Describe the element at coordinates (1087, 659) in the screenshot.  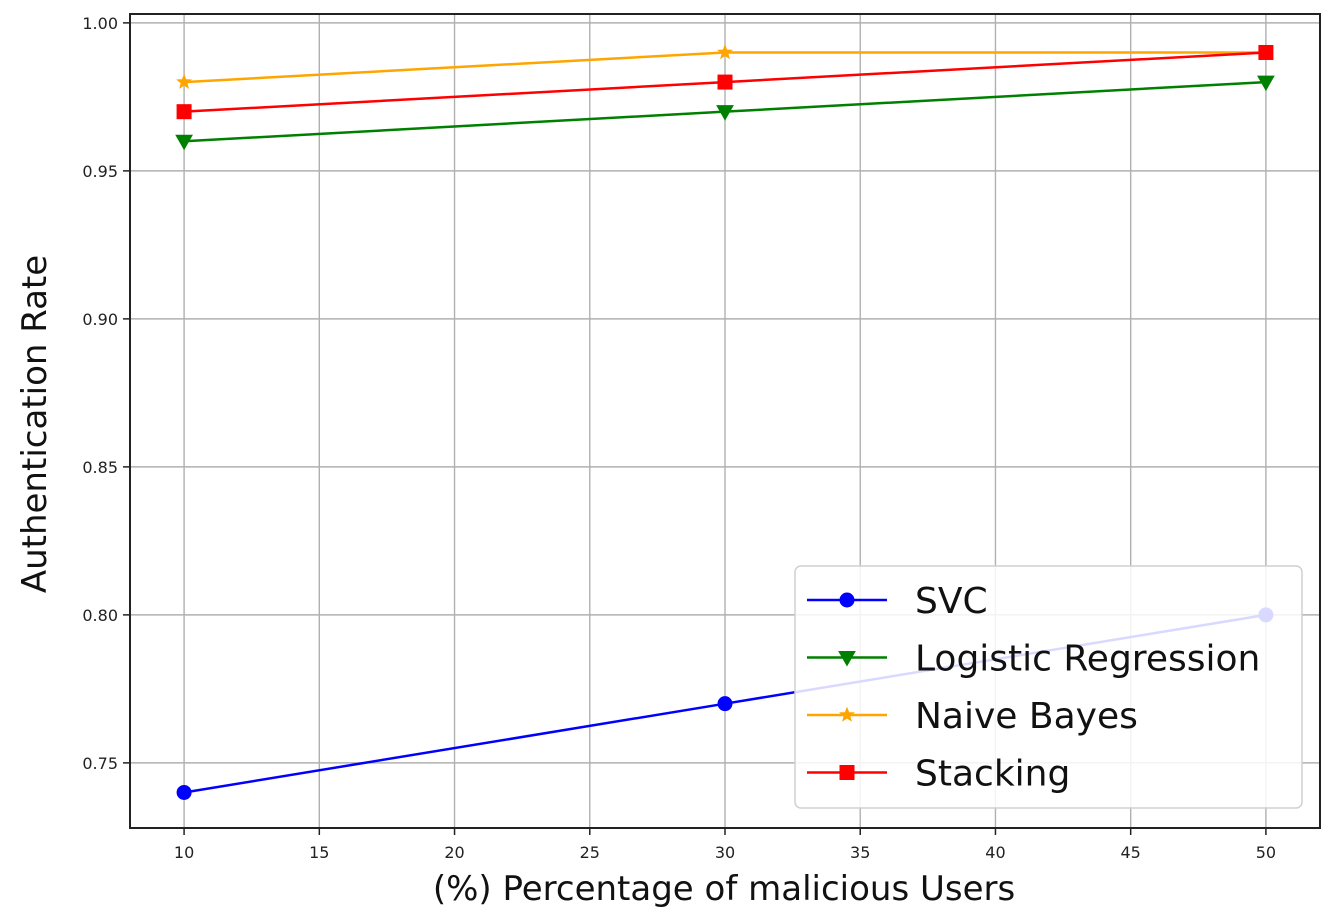
I see `legend-label: Logistic Regression` at that location.